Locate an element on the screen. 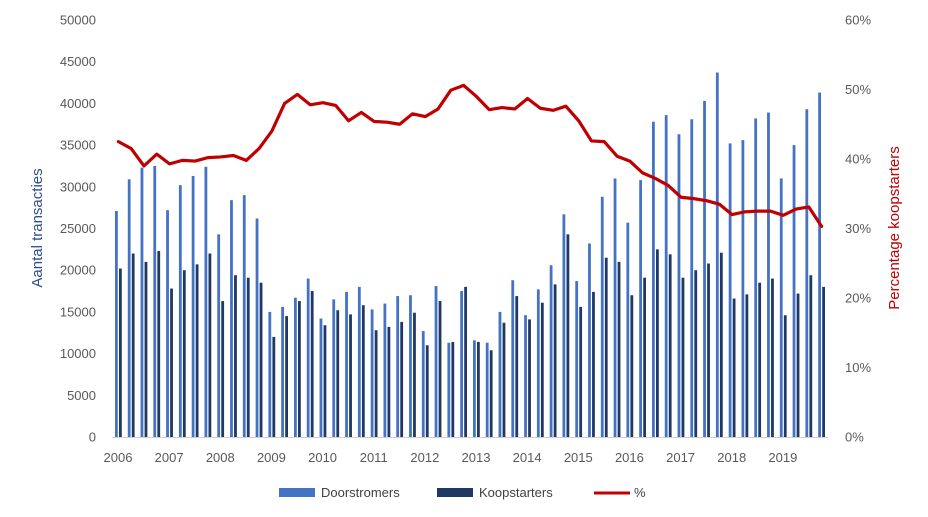 This screenshot has width=928, height=517. y-axis-right-title: Percentage koopstarters is located at coordinates (894, 227).